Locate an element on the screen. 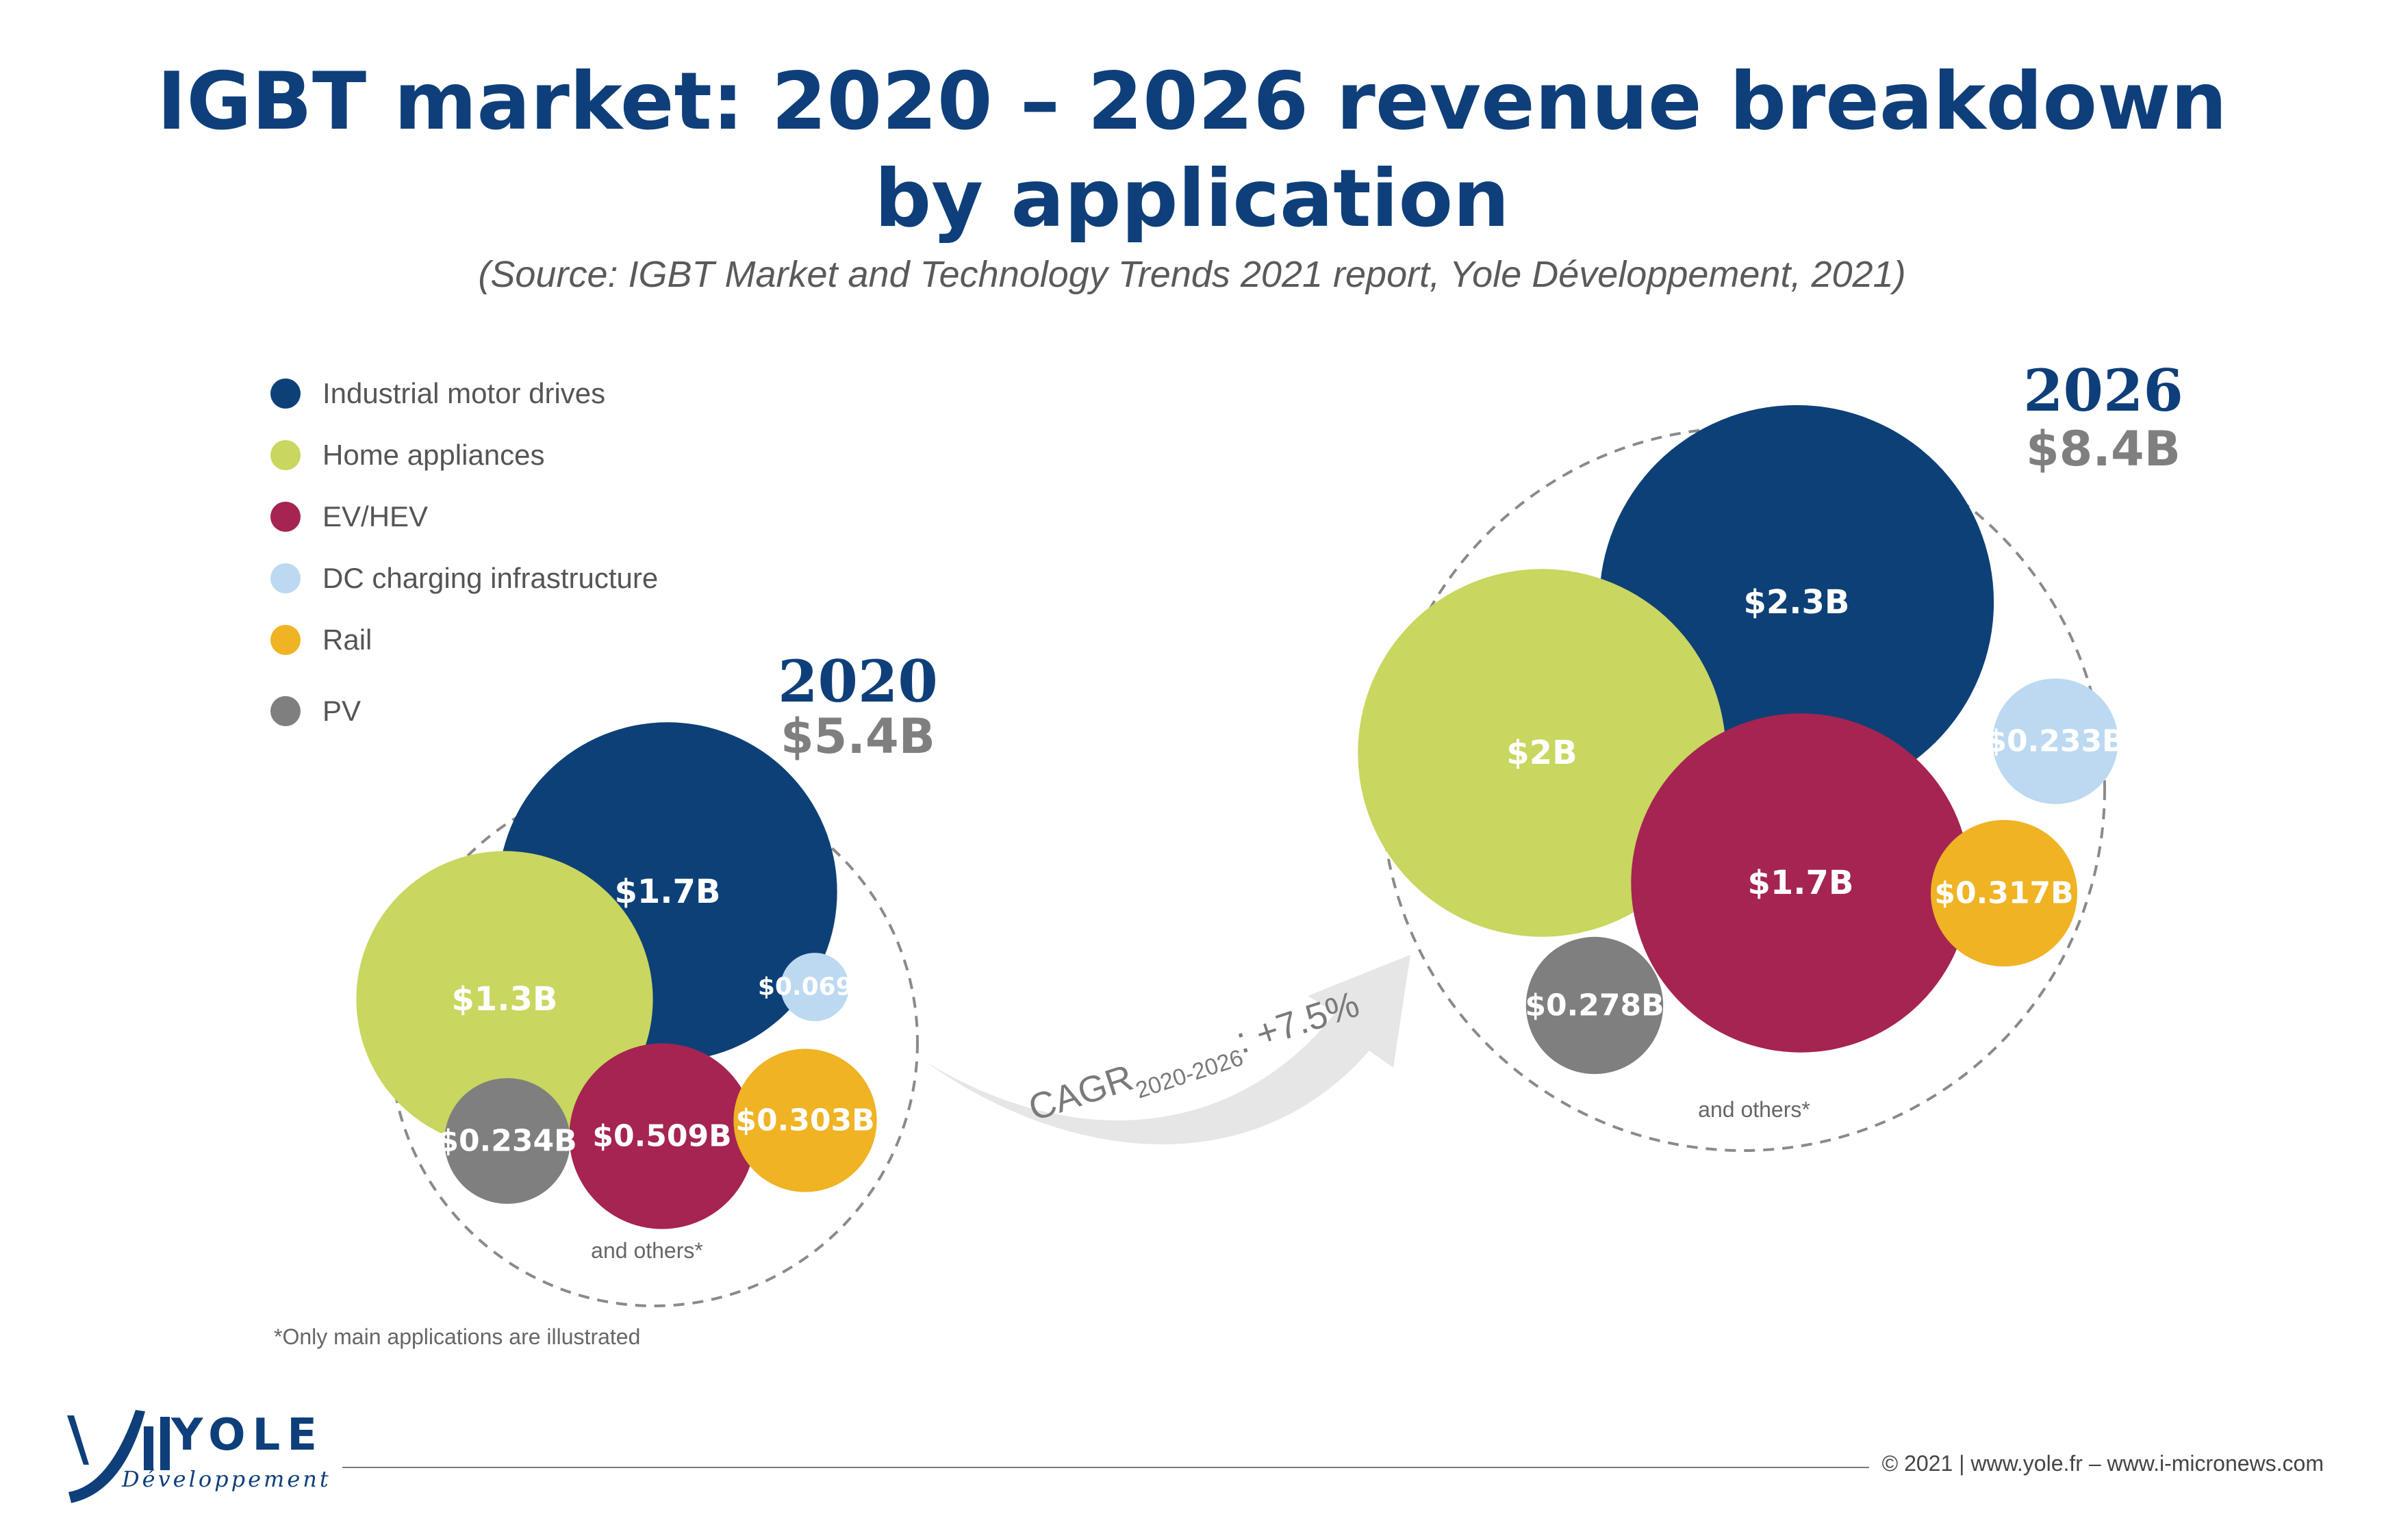 This screenshot has height=1540, width=2384. title-line-2: by application is located at coordinates (1192, 199).